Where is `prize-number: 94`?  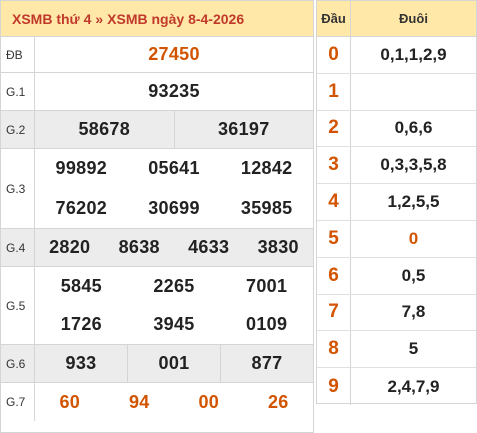 prize-number: 94 is located at coordinates (139, 401).